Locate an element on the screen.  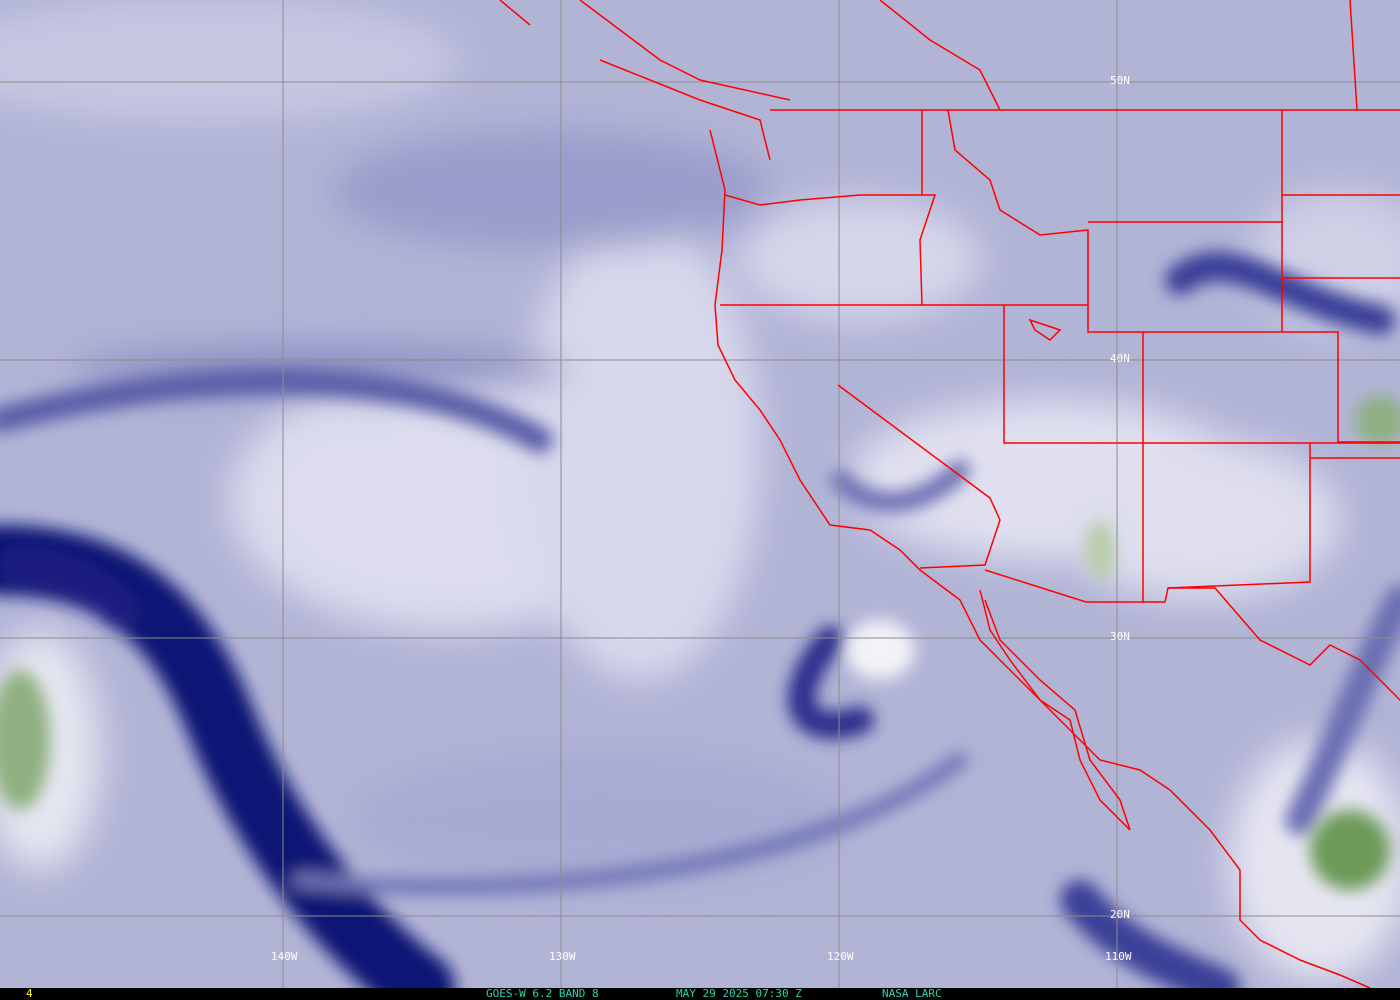
frame-number: 4 is located at coordinates (29, 993).